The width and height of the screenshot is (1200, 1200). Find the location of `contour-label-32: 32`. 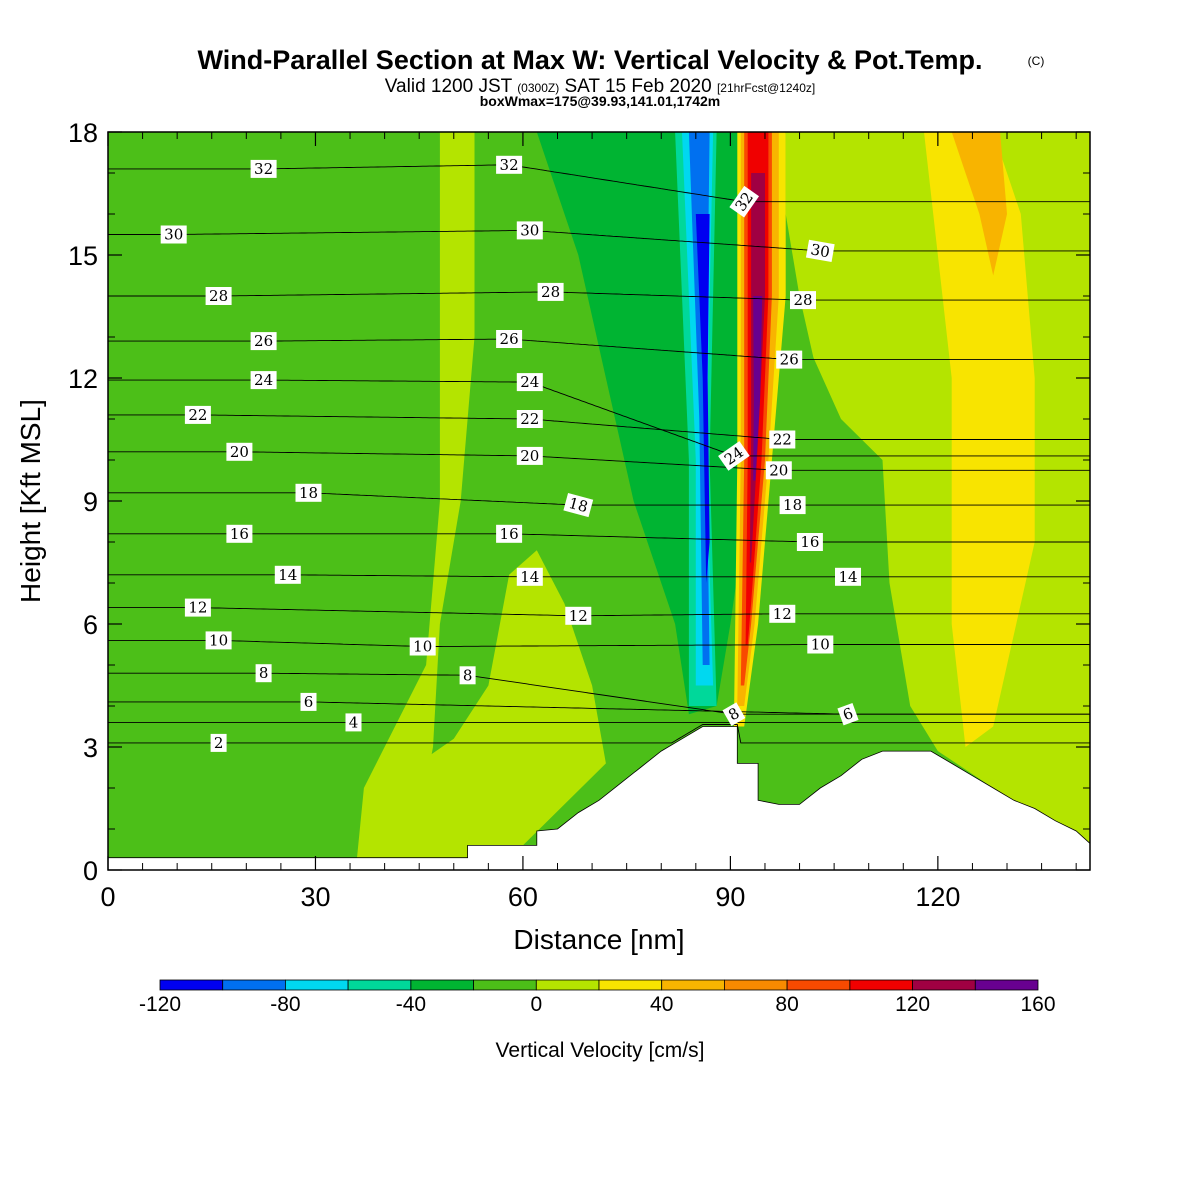

contour-label-32: 32 is located at coordinates (509, 164).